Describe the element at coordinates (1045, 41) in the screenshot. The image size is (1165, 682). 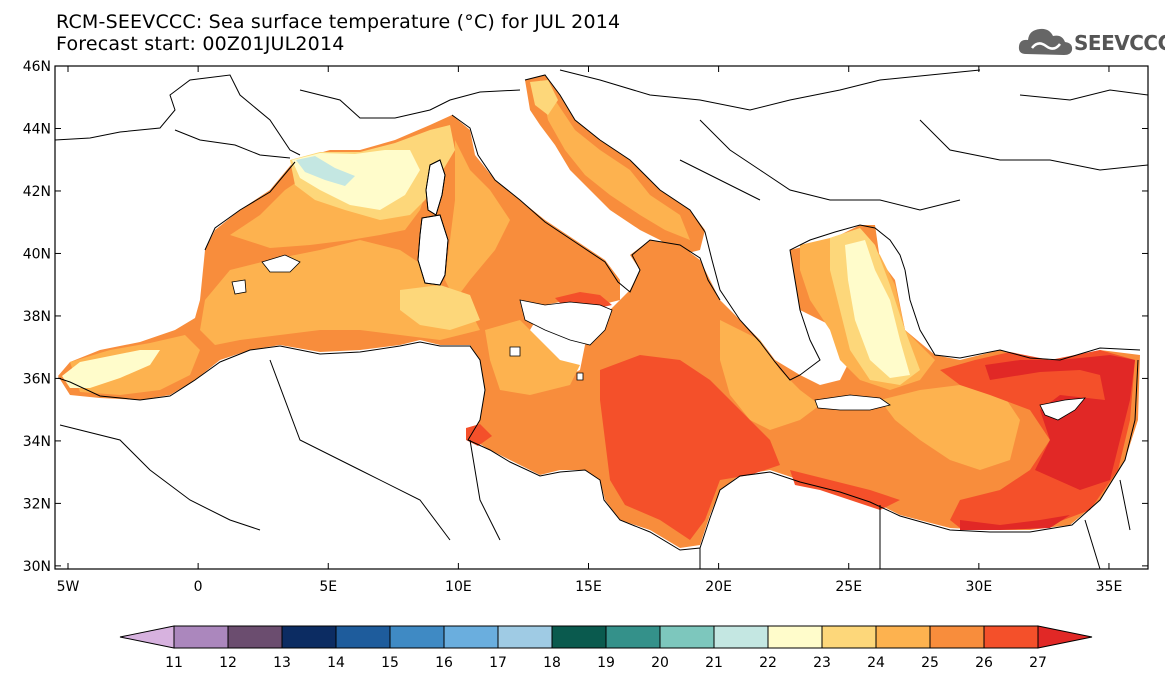
I see `cloud-icon` at that location.